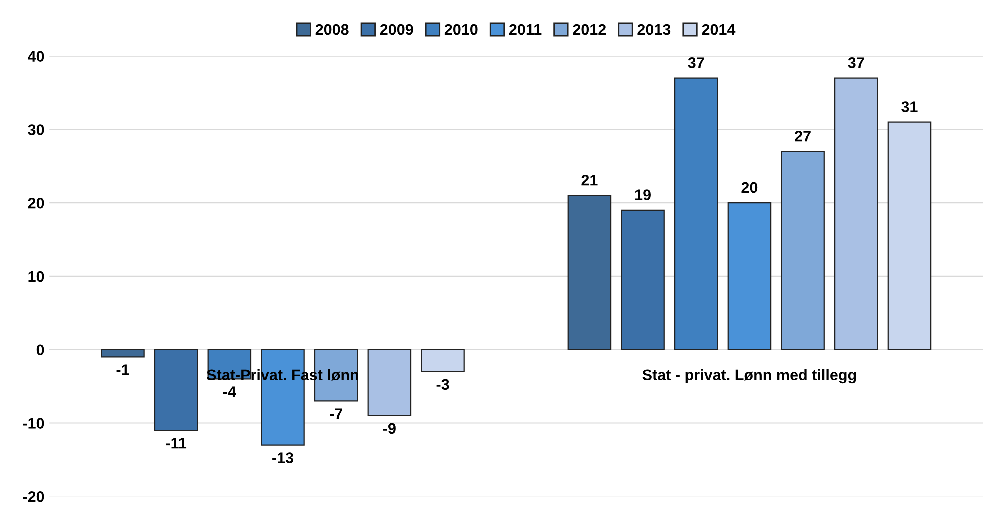 This screenshot has width=993, height=512. I want to click on legend-label: 2013, so click(654, 30).